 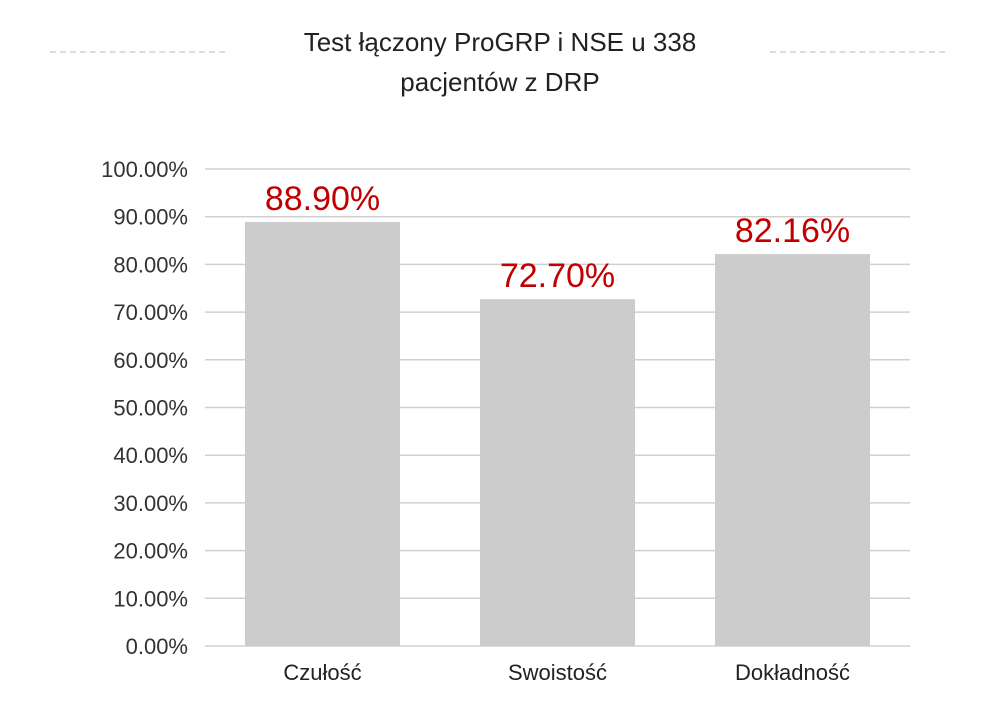 What do you see at coordinates (322, 199) in the screenshot?
I see `data-label: 88.90%` at bounding box center [322, 199].